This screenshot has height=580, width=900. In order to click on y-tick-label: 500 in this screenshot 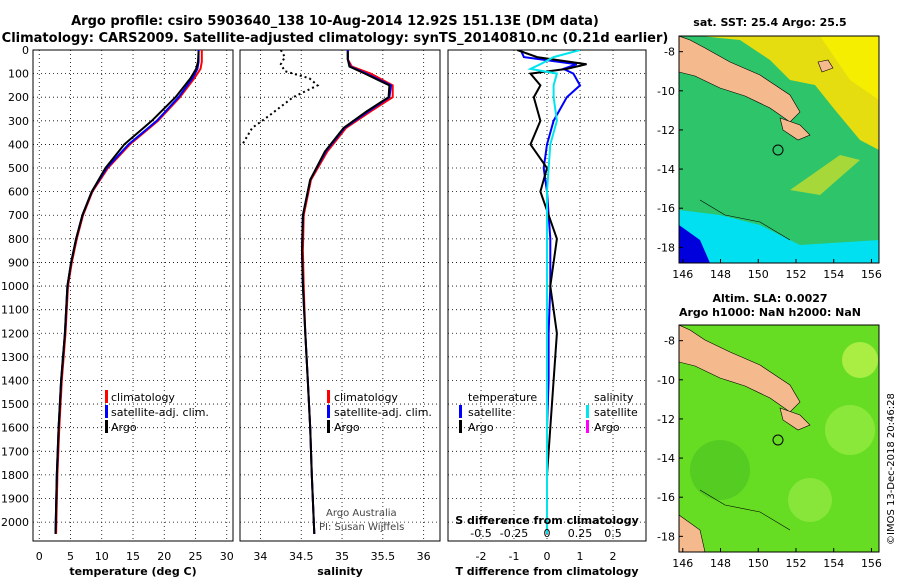, I will do `click(18, 168)`.